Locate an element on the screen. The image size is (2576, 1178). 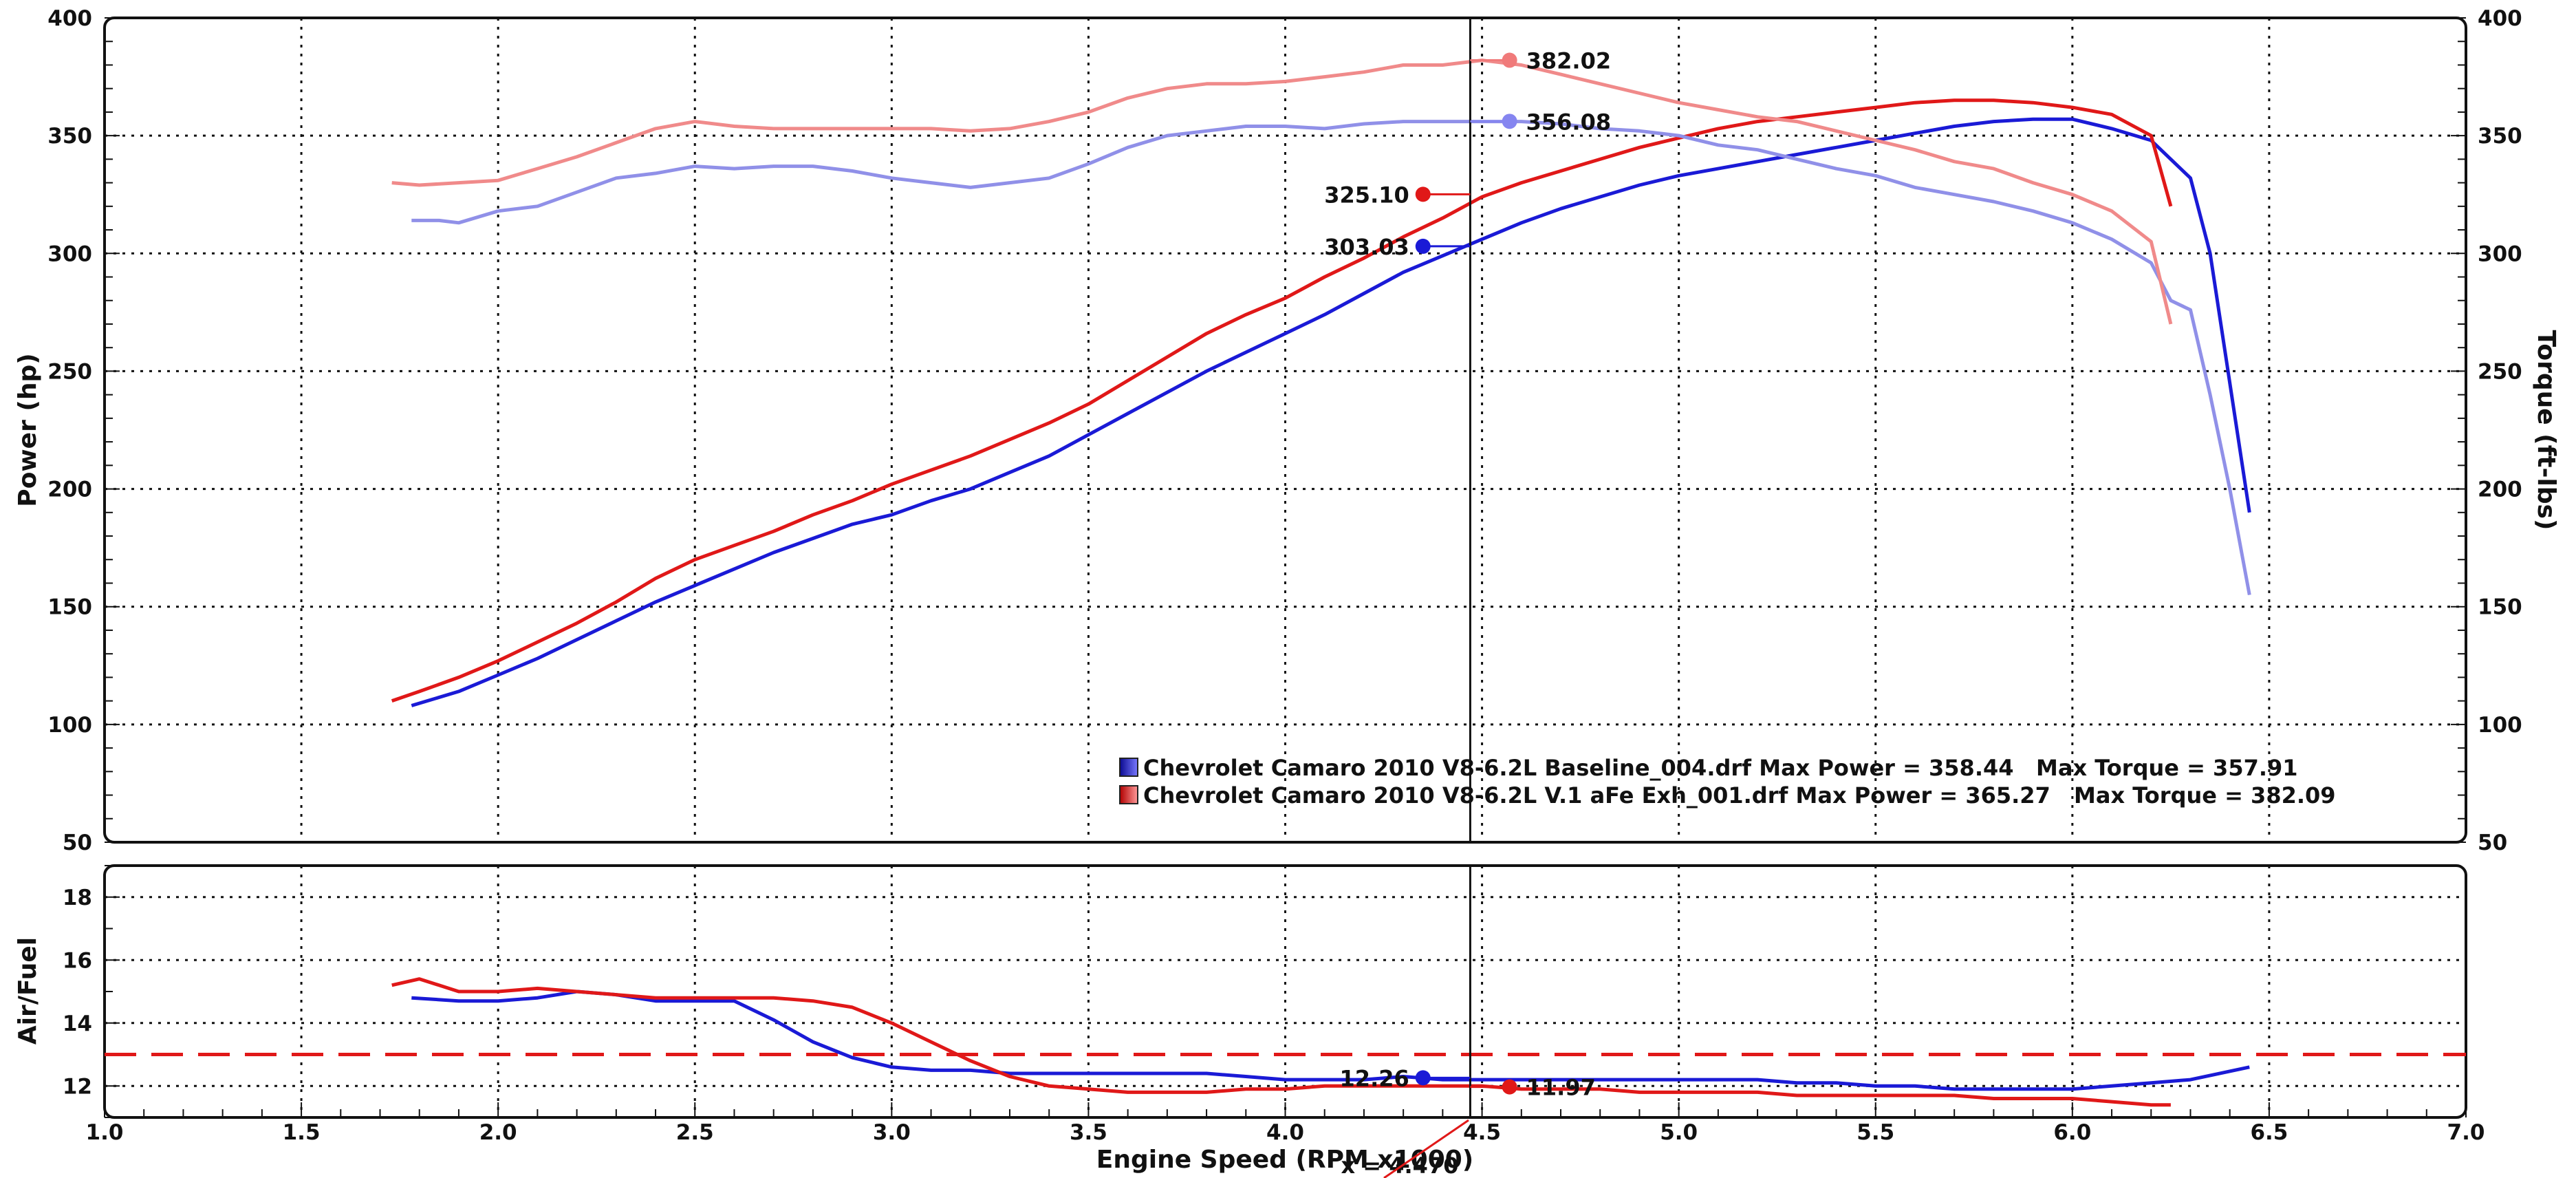
series-line-mod_af is located at coordinates (1281, 1042).